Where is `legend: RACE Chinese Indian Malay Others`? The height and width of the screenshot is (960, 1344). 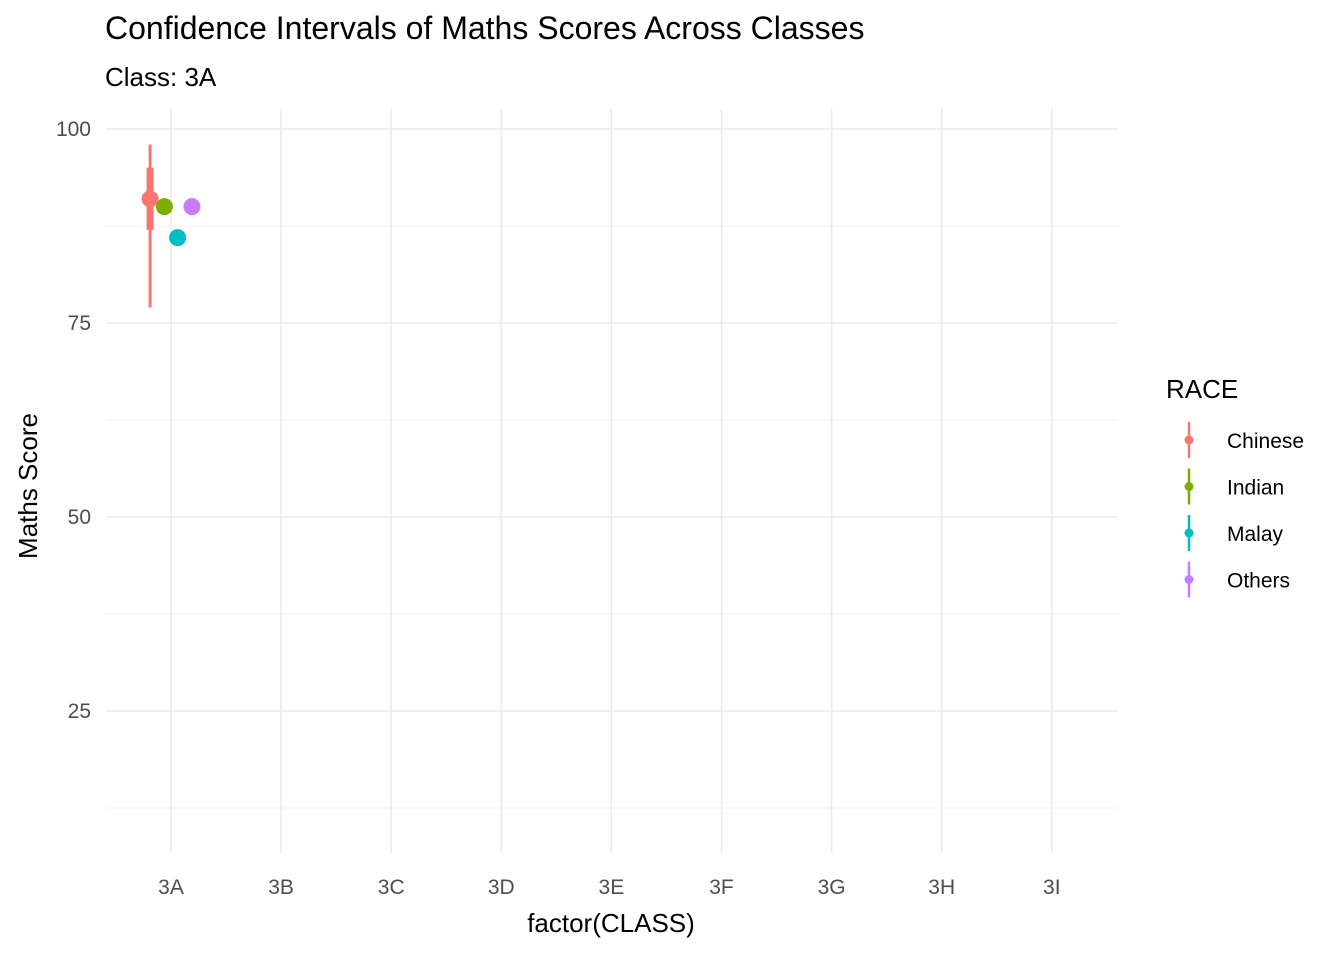 legend: RACE Chinese Indian Malay Others is located at coordinates (1235, 486).